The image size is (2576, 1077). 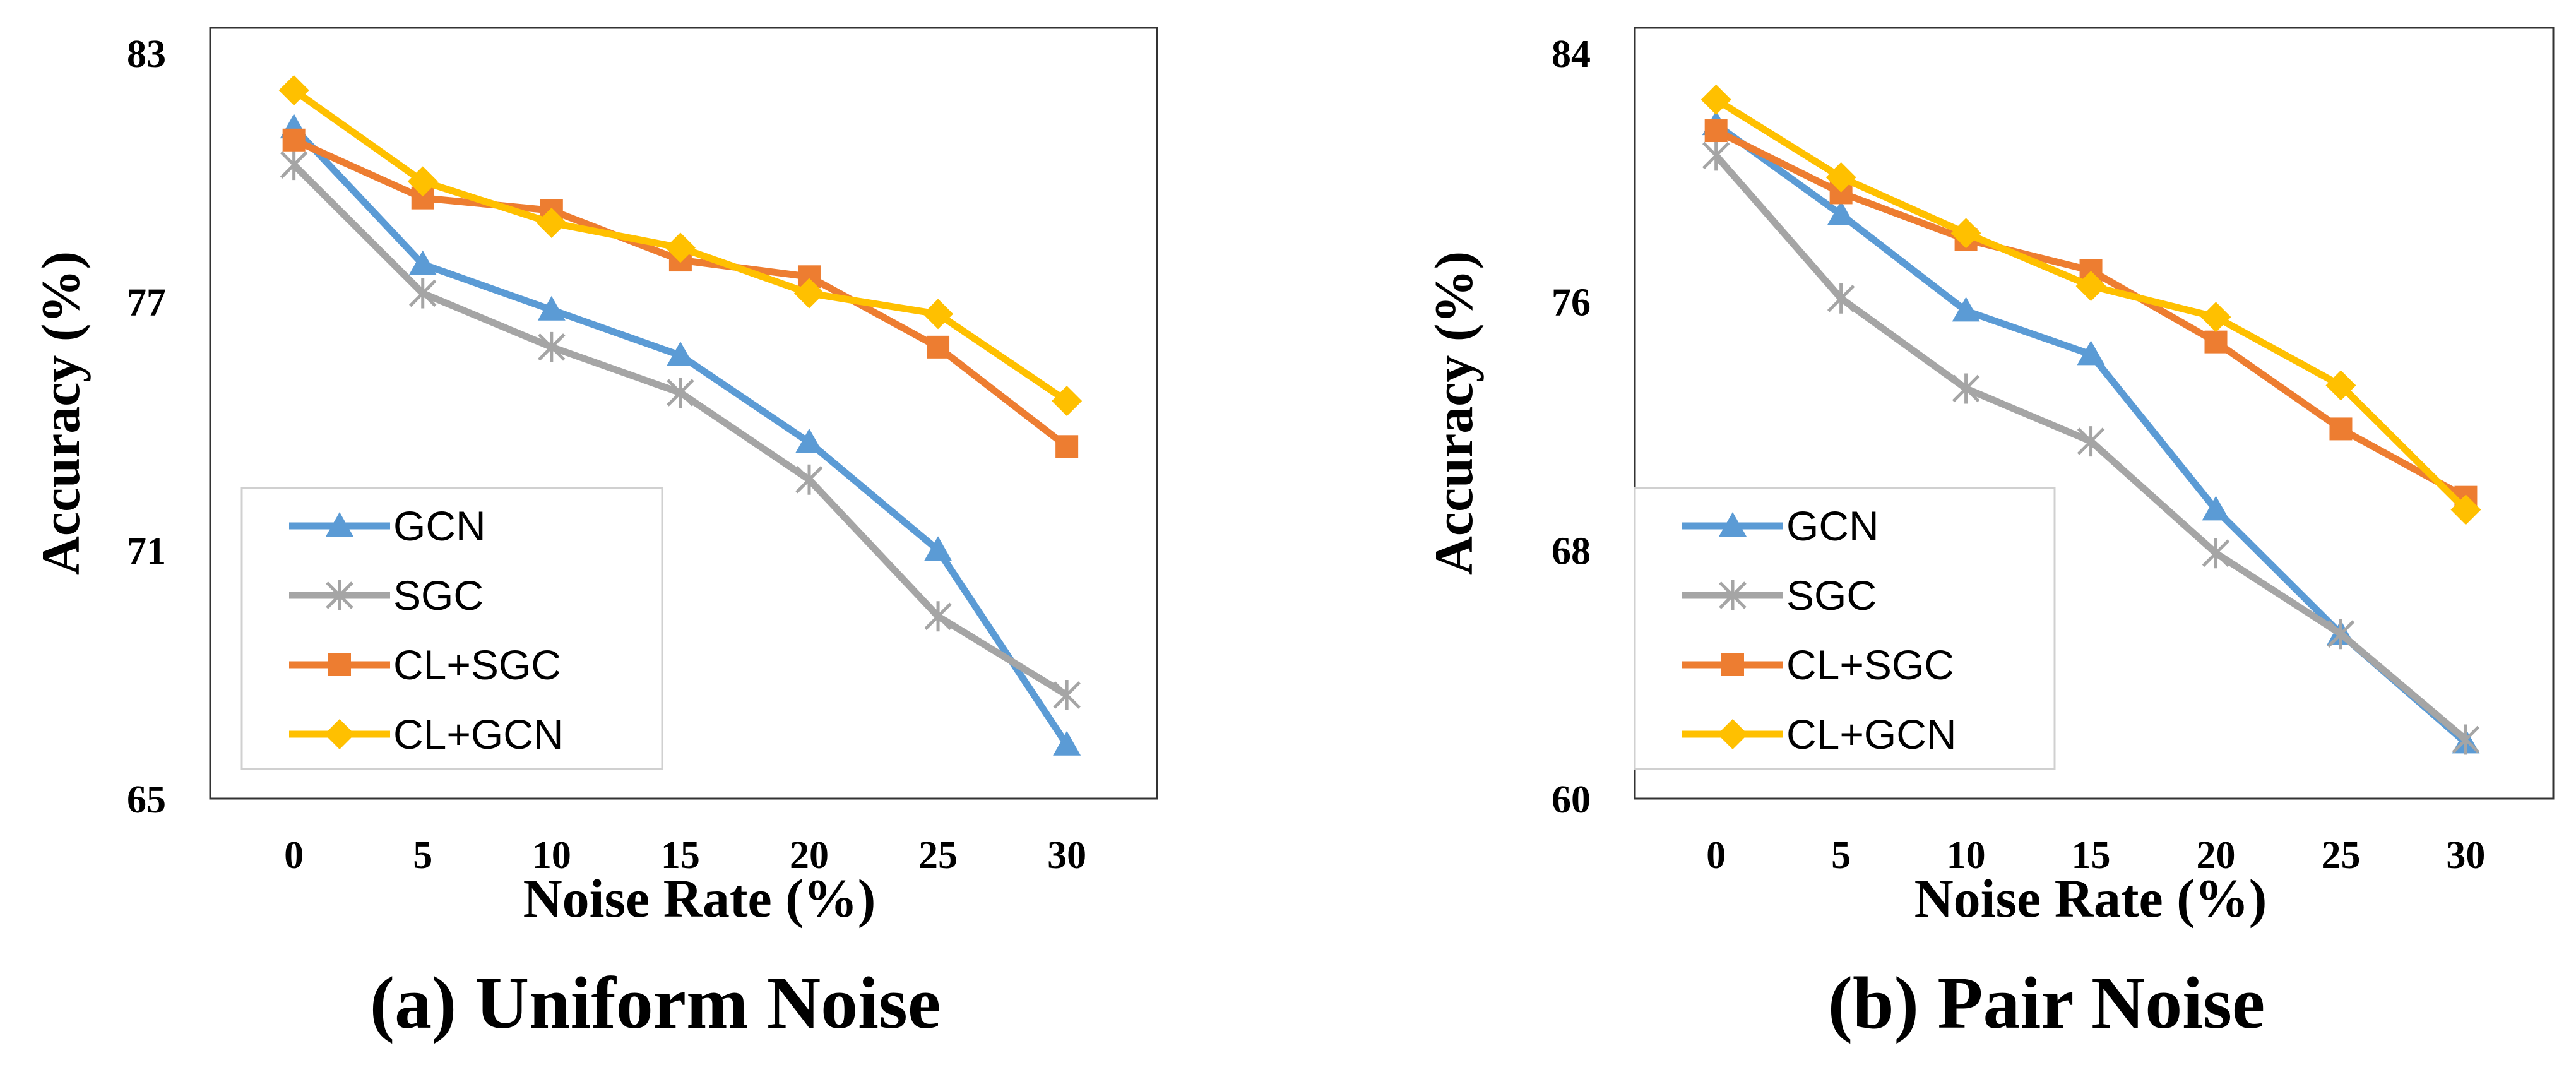 What do you see at coordinates (1571, 551) in the screenshot?
I see `y-tick-label: 68` at bounding box center [1571, 551].